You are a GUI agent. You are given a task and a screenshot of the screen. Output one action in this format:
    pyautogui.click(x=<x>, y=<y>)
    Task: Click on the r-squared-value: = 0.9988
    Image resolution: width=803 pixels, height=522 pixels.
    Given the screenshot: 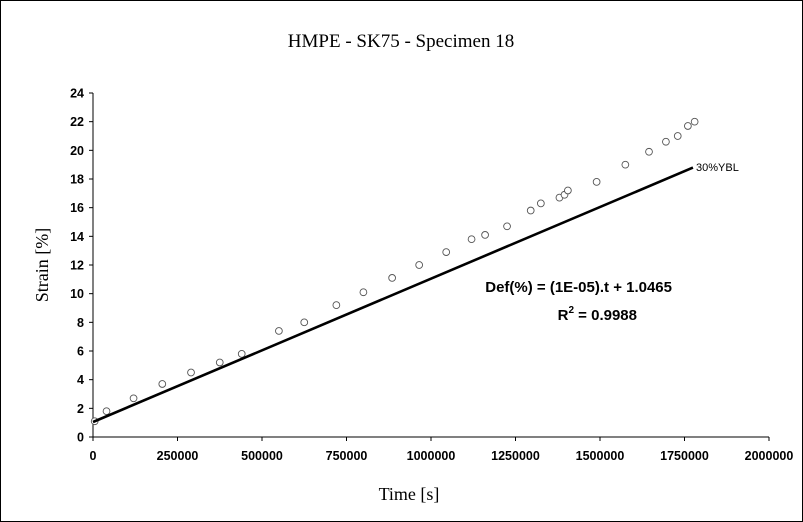 What is the action you would take?
    pyautogui.click(x=605, y=315)
    